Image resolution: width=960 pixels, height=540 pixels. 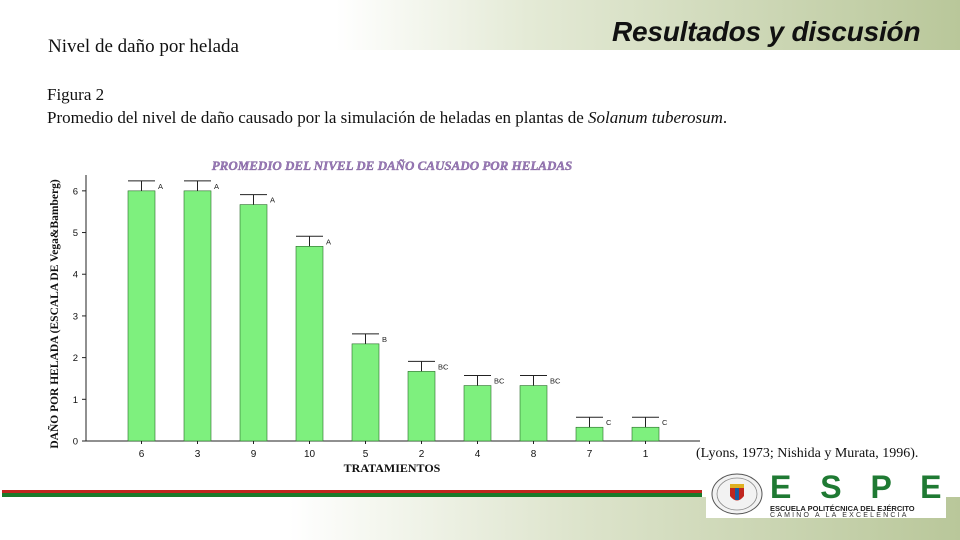 What do you see at coordinates (384, 339) in the screenshot?
I see `significance-letter: B` at bounding box center [384, 339].